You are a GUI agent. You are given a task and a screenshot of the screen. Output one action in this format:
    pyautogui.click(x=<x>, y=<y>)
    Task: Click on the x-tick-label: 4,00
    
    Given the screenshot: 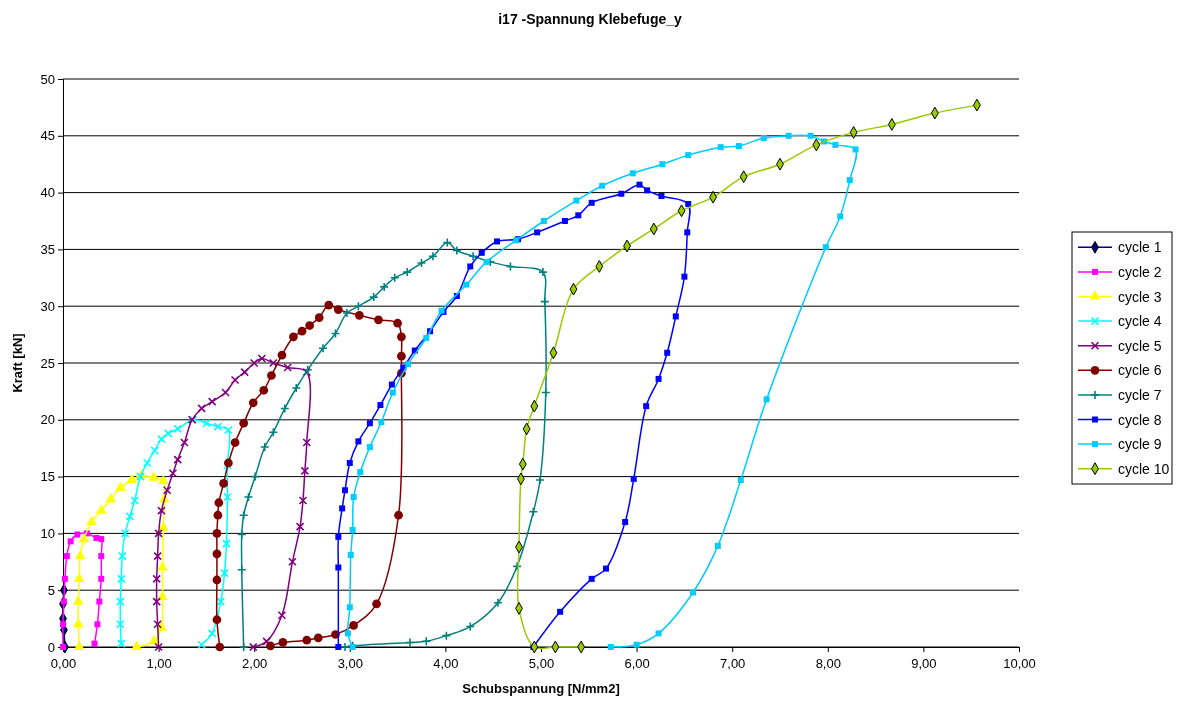 What is the action you would take?
    pyautogui.click(x=446, y=663)
    